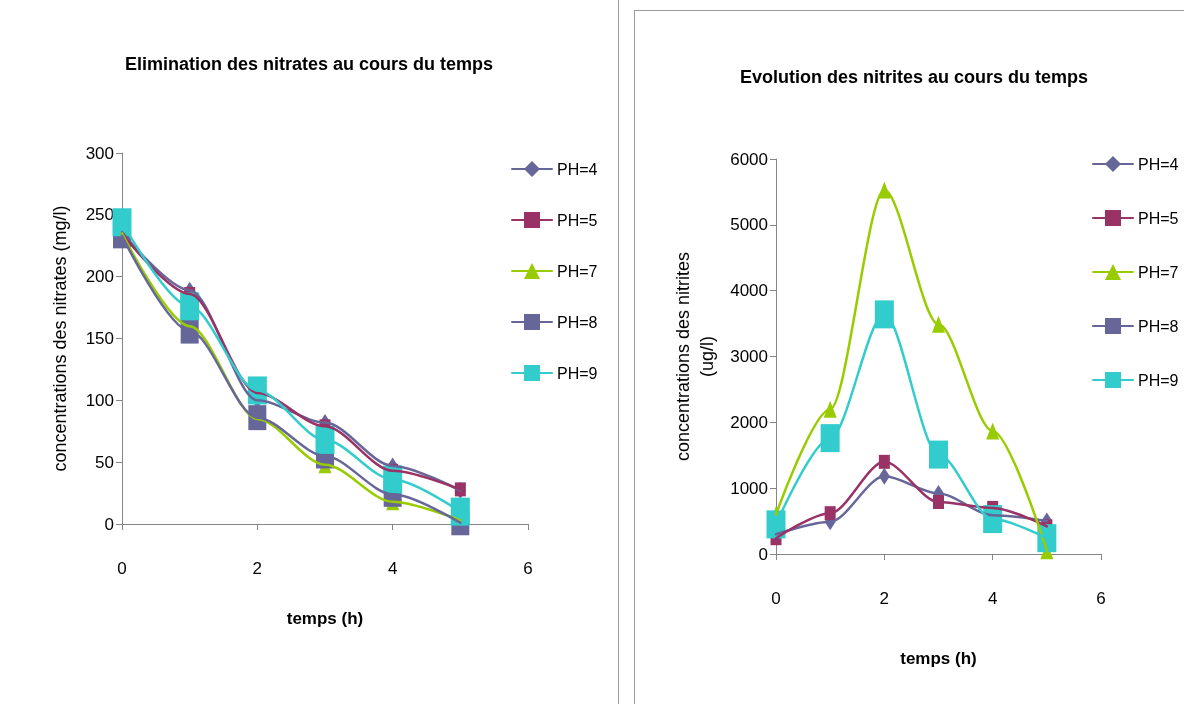 The image size is (1184, 704). What do you see at coordinates (104, 462) in the screenshot?
I see `y-tick-label: 50` at bounding box center [104, 462].